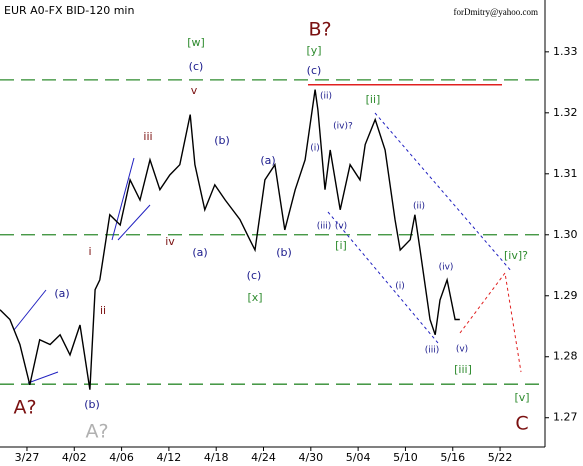 This screenshot has width=583, height=466. Describe the element at coordinates (565, 234) in the screenshot. I see `y-tick-label: 1.30` at that location.